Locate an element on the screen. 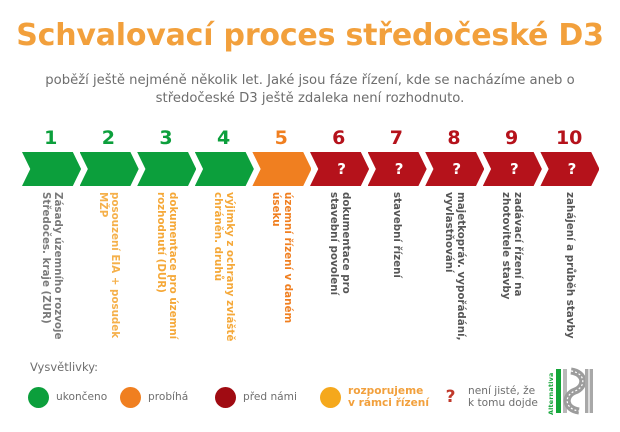 The height and width of the screenshot is (432, 620). phase-label-wrapper-3: dokumentace pro územní rozhodnutí (DÚR) is located at coordinates (166, 267).